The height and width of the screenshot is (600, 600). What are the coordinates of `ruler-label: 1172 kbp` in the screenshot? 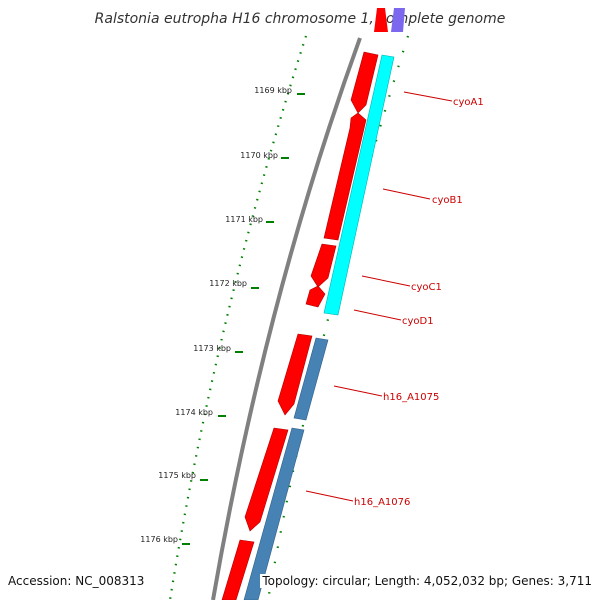 It's located at (228, 283).